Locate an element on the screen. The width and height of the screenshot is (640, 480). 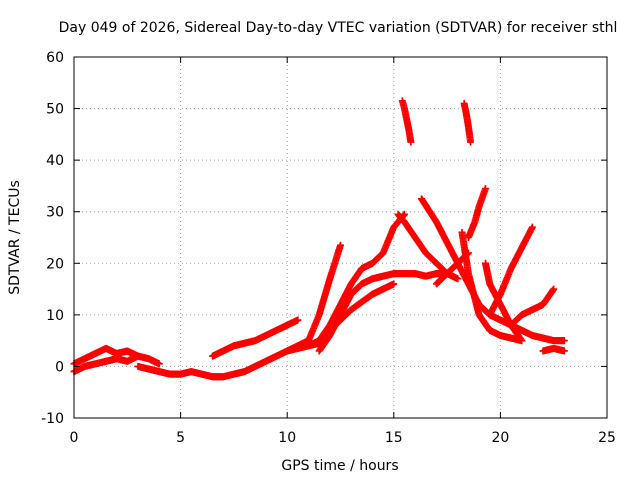
y-tick-labels: -10 0 10 20 30 40 50 60 is located at coordinates (52, 238).